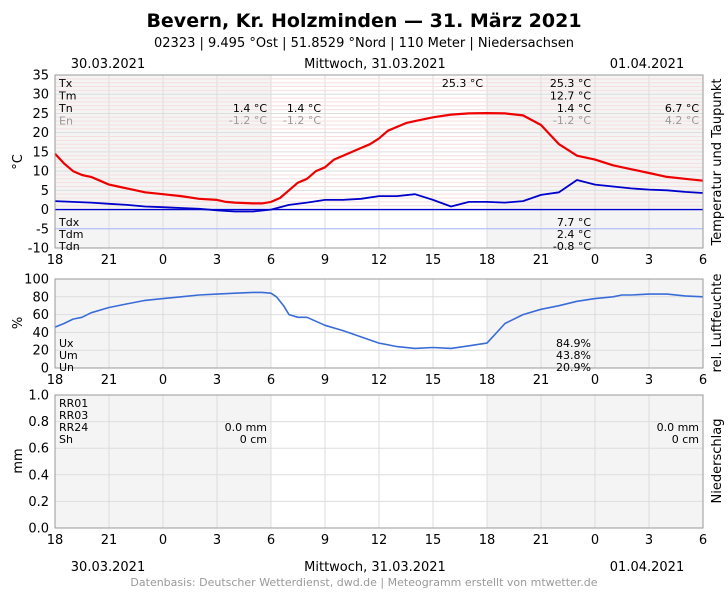  I want to click on day2-ux: 84.9%, so click(573, 343).